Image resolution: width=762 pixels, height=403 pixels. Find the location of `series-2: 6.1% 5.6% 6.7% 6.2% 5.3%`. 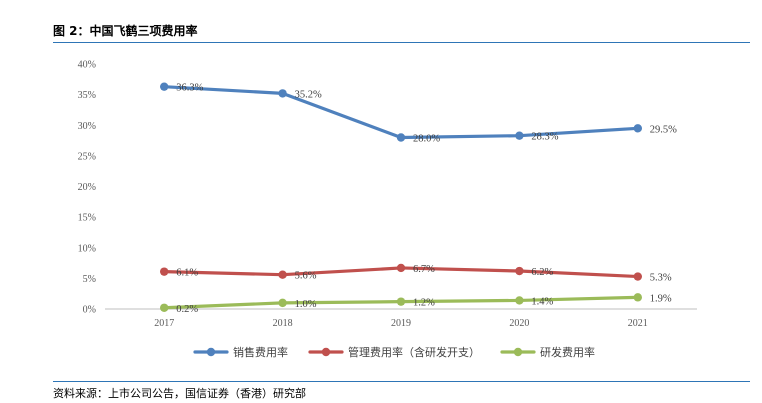

series-2: 6.1% 5.6% 6.7% 6.2% 5.3% is located at coordinates (416, 273).